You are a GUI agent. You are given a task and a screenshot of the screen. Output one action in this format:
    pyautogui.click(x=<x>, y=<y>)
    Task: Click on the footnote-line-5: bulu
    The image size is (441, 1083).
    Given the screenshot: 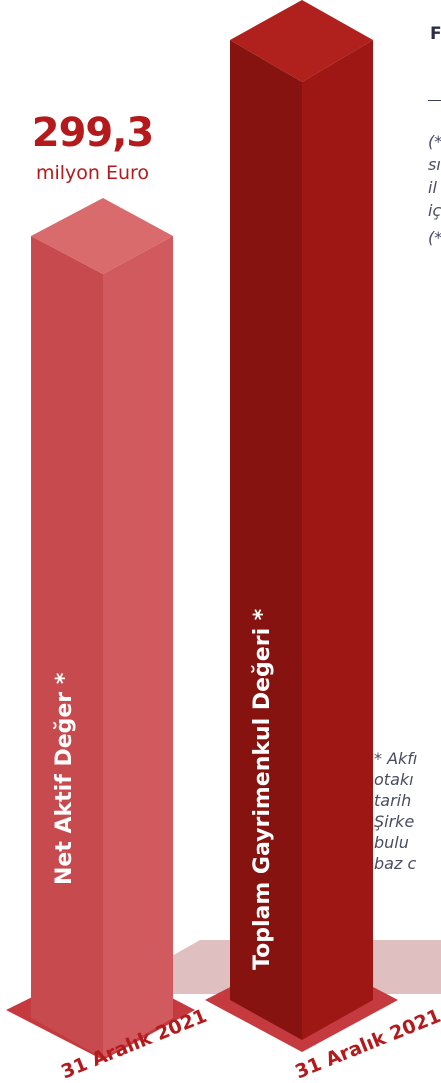 What is the action you would take?
    pyautogui.click(x=391, y=842)
    